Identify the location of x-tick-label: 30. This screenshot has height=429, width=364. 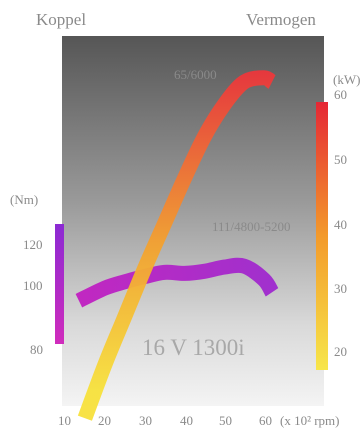
(145, 420).